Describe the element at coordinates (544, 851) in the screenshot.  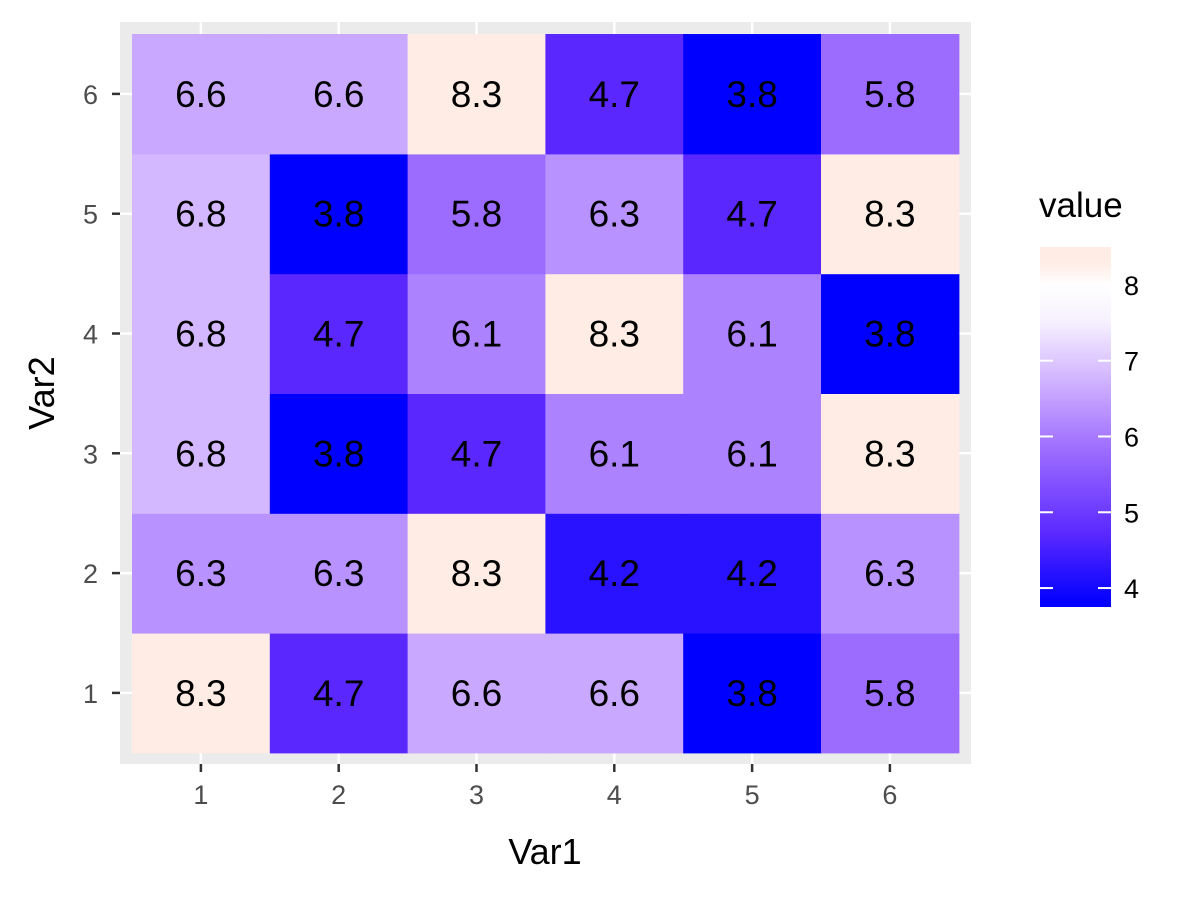
I see `x-axis-title: Var1` at that location.